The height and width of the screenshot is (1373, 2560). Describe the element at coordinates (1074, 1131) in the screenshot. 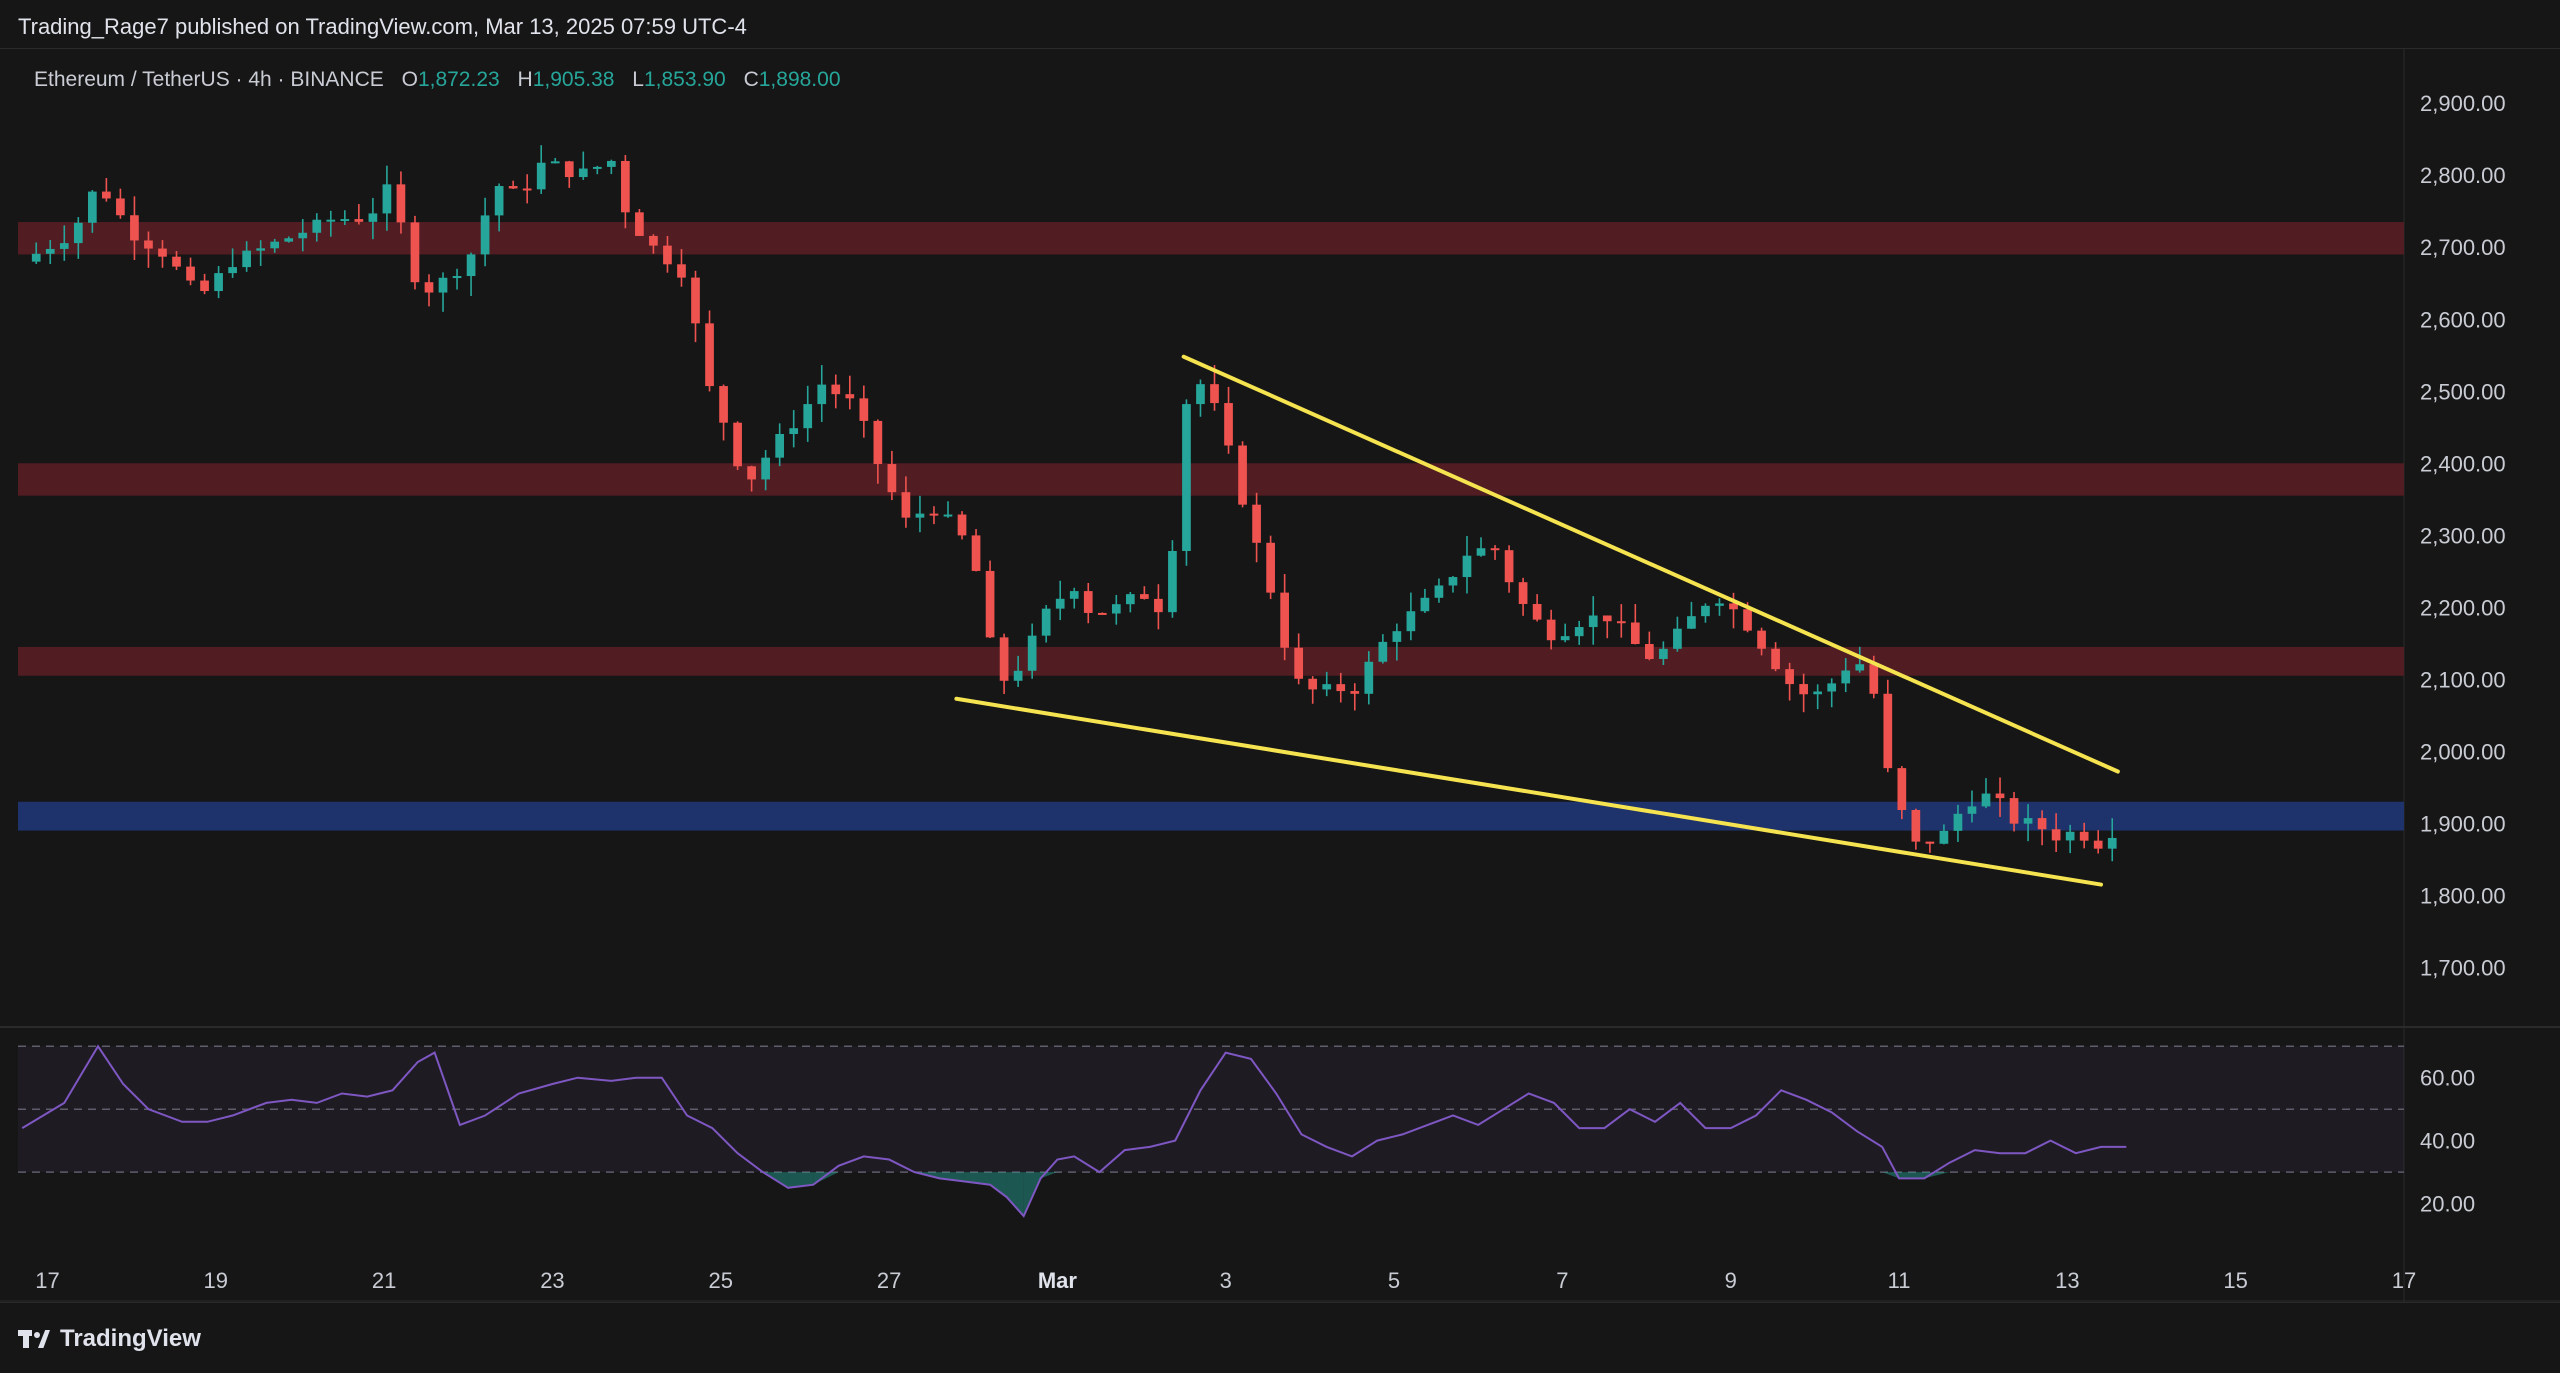

I see `rsi-line` at that location.